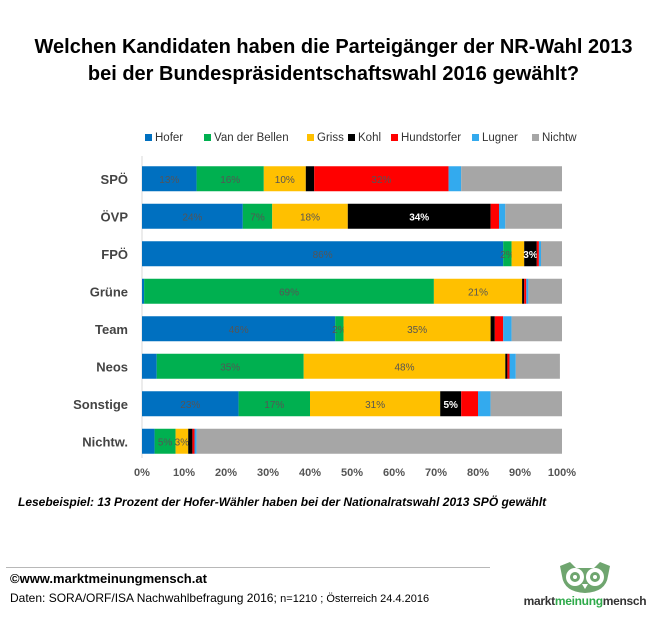 This screenshot has height=617, width=667. What do you see at coordinates (551, 254) in the screenshot?
I see `bar-fpoe-nichtw` at bounding box center [551, 254].